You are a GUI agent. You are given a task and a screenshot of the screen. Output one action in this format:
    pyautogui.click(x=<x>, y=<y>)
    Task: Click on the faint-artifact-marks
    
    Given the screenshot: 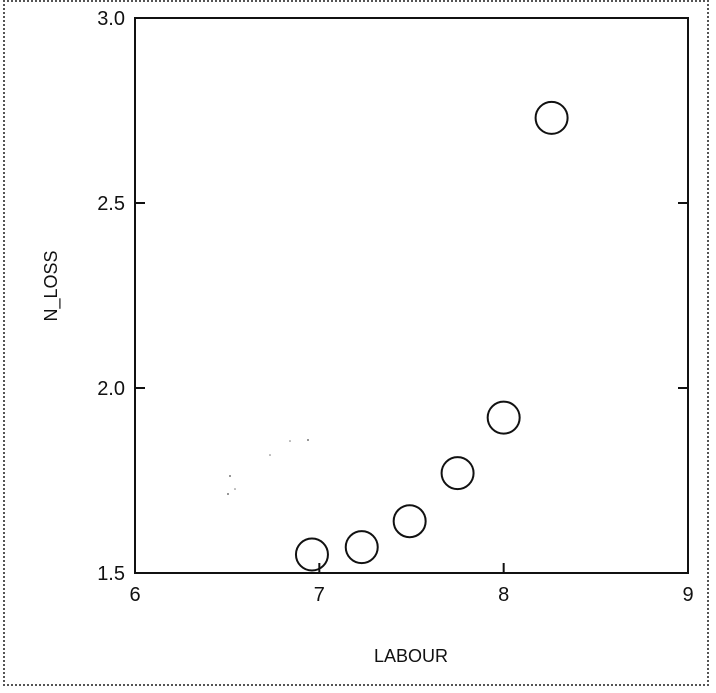 What is the action you would take?
    pyautogui.click(x=268, y=467)
    